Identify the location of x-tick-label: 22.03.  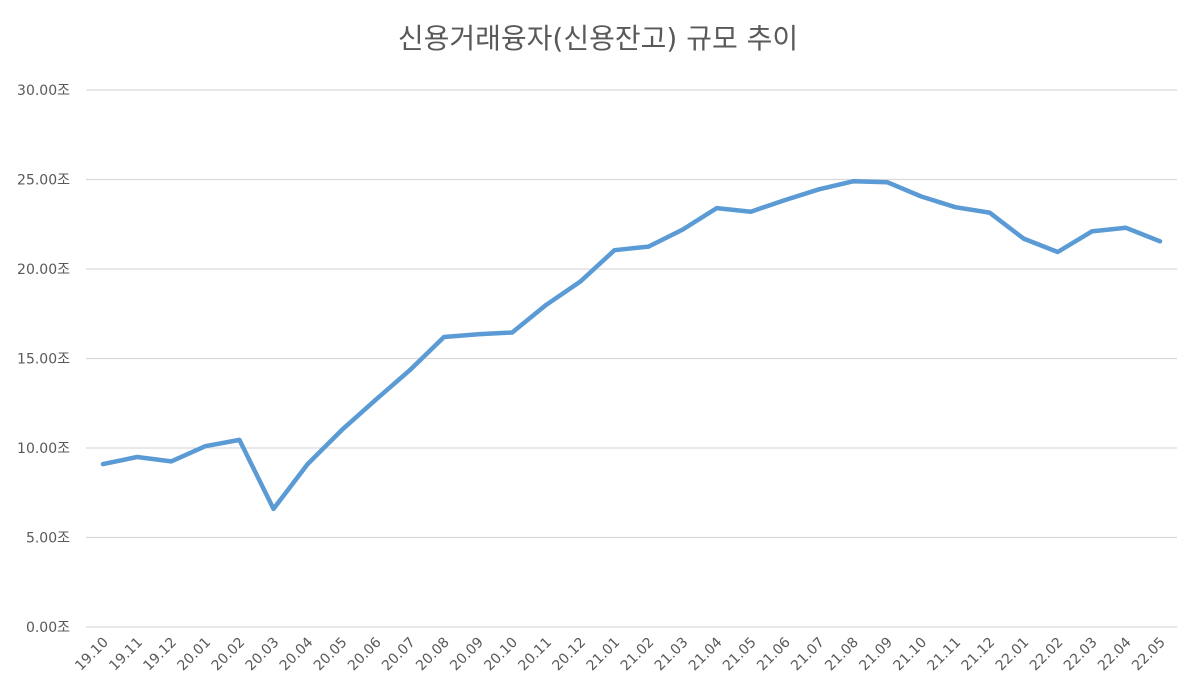
(1081, 655).